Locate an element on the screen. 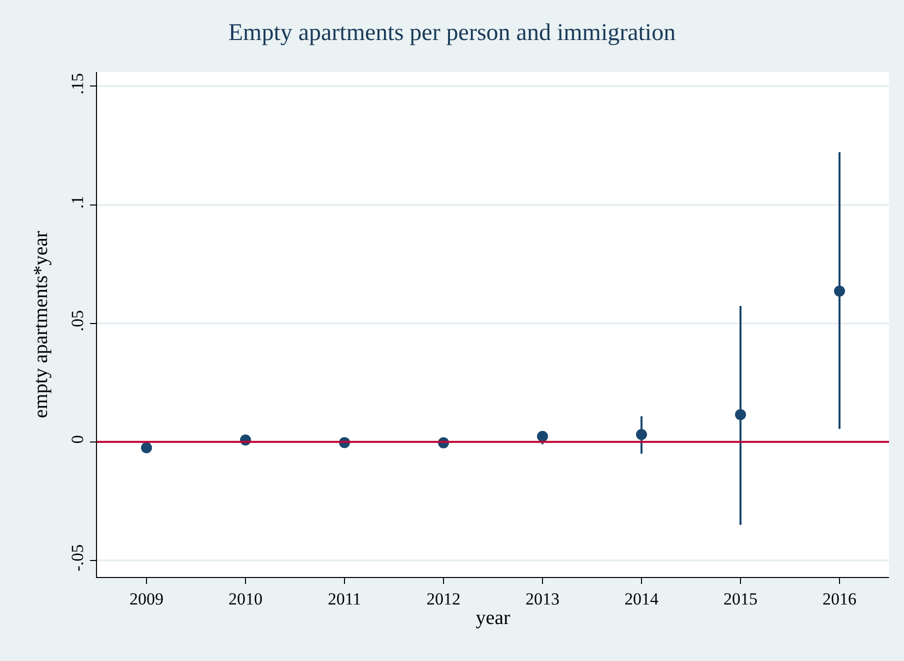 This screenshot has width=904, height=661. x-tick-label: 2015 is located at coordinates (741, 598).